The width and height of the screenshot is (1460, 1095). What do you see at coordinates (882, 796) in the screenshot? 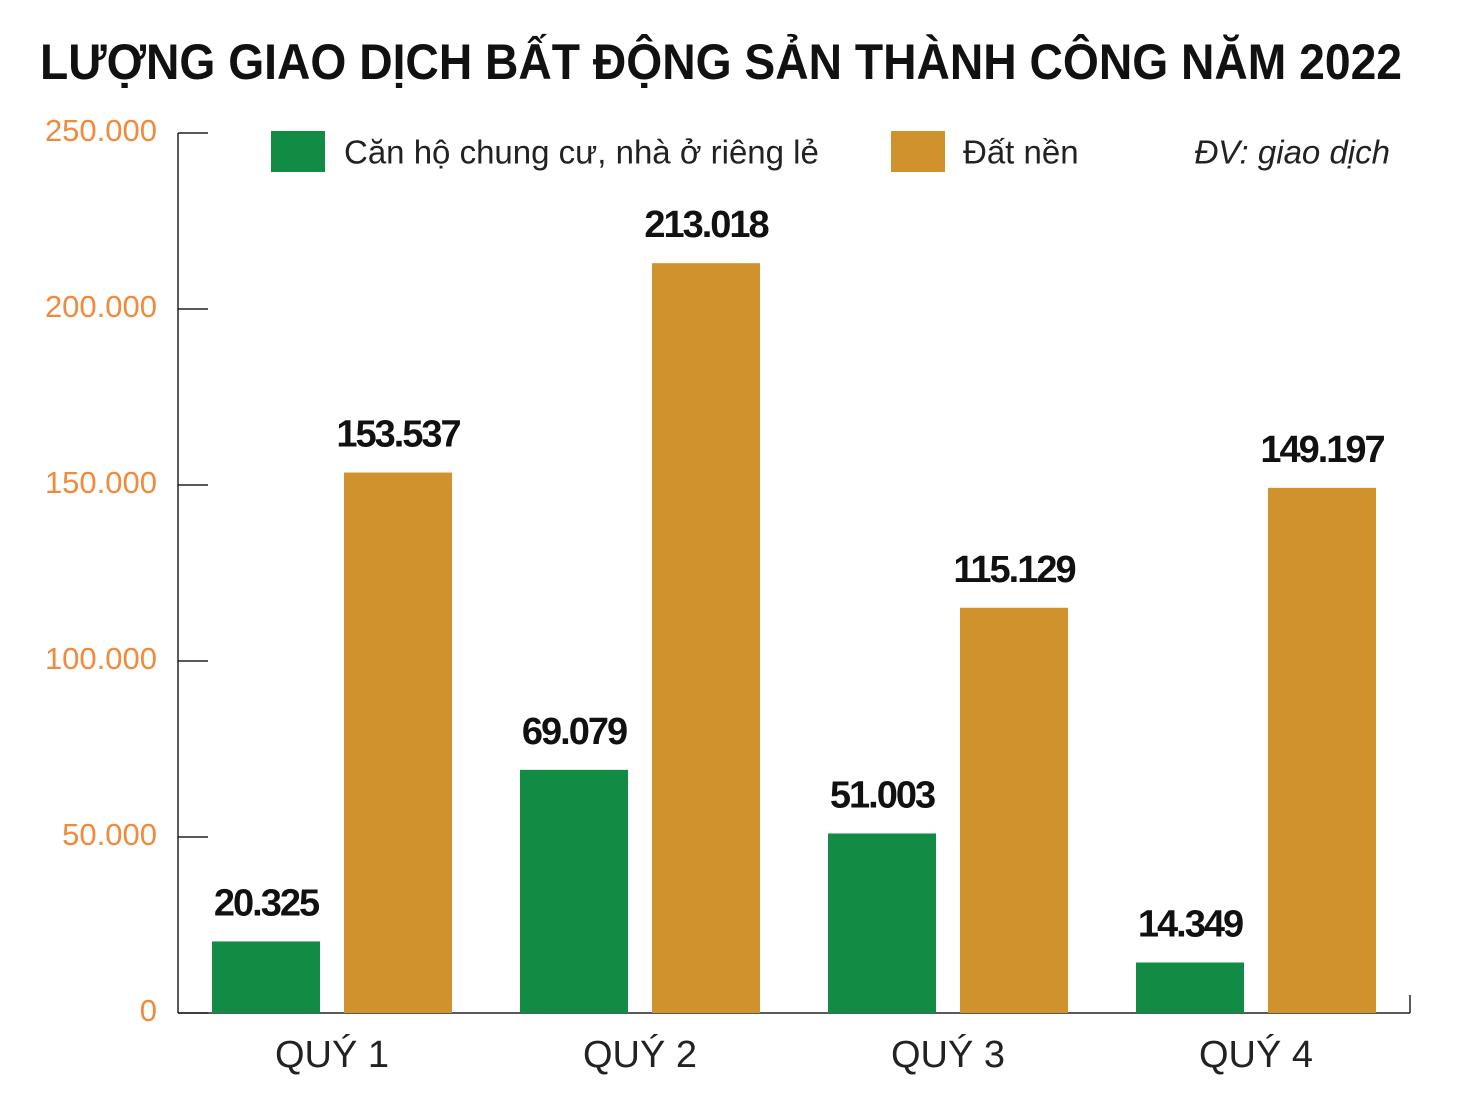
I see `value-label: 51.003` at bounding box center [882, 796].